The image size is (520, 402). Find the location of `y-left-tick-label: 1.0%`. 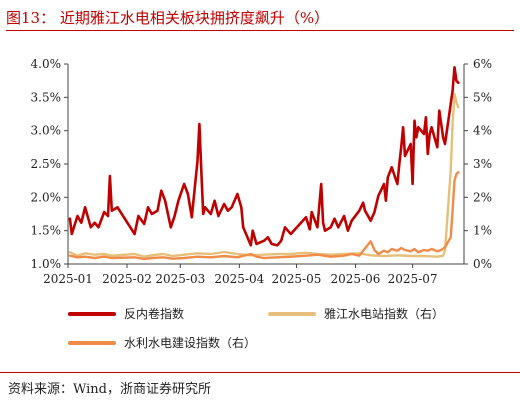

y-left-tick-label: 1.0% is located at coordinates (46, 264).